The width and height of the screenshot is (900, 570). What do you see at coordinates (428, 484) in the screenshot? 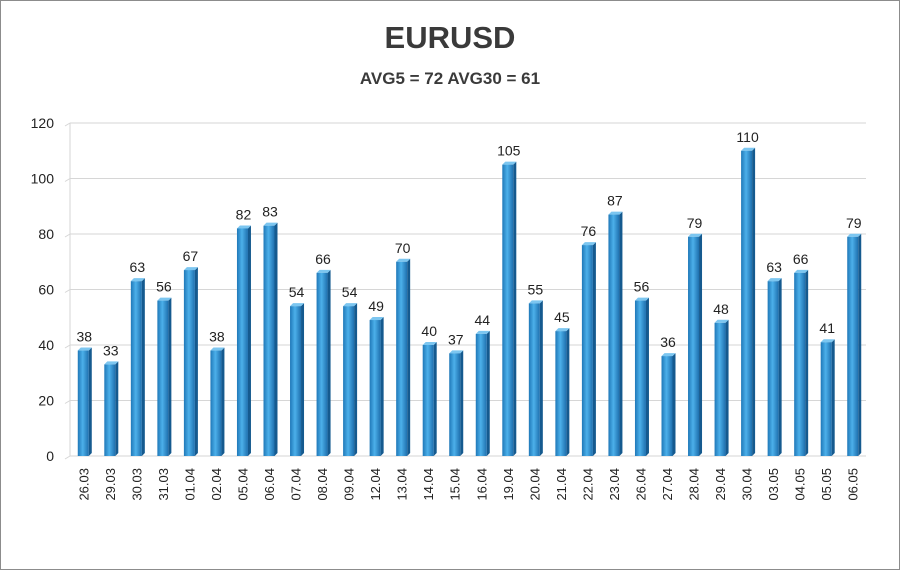
I see `x-tick-label: 14.04` at bounding box center [428, 484].